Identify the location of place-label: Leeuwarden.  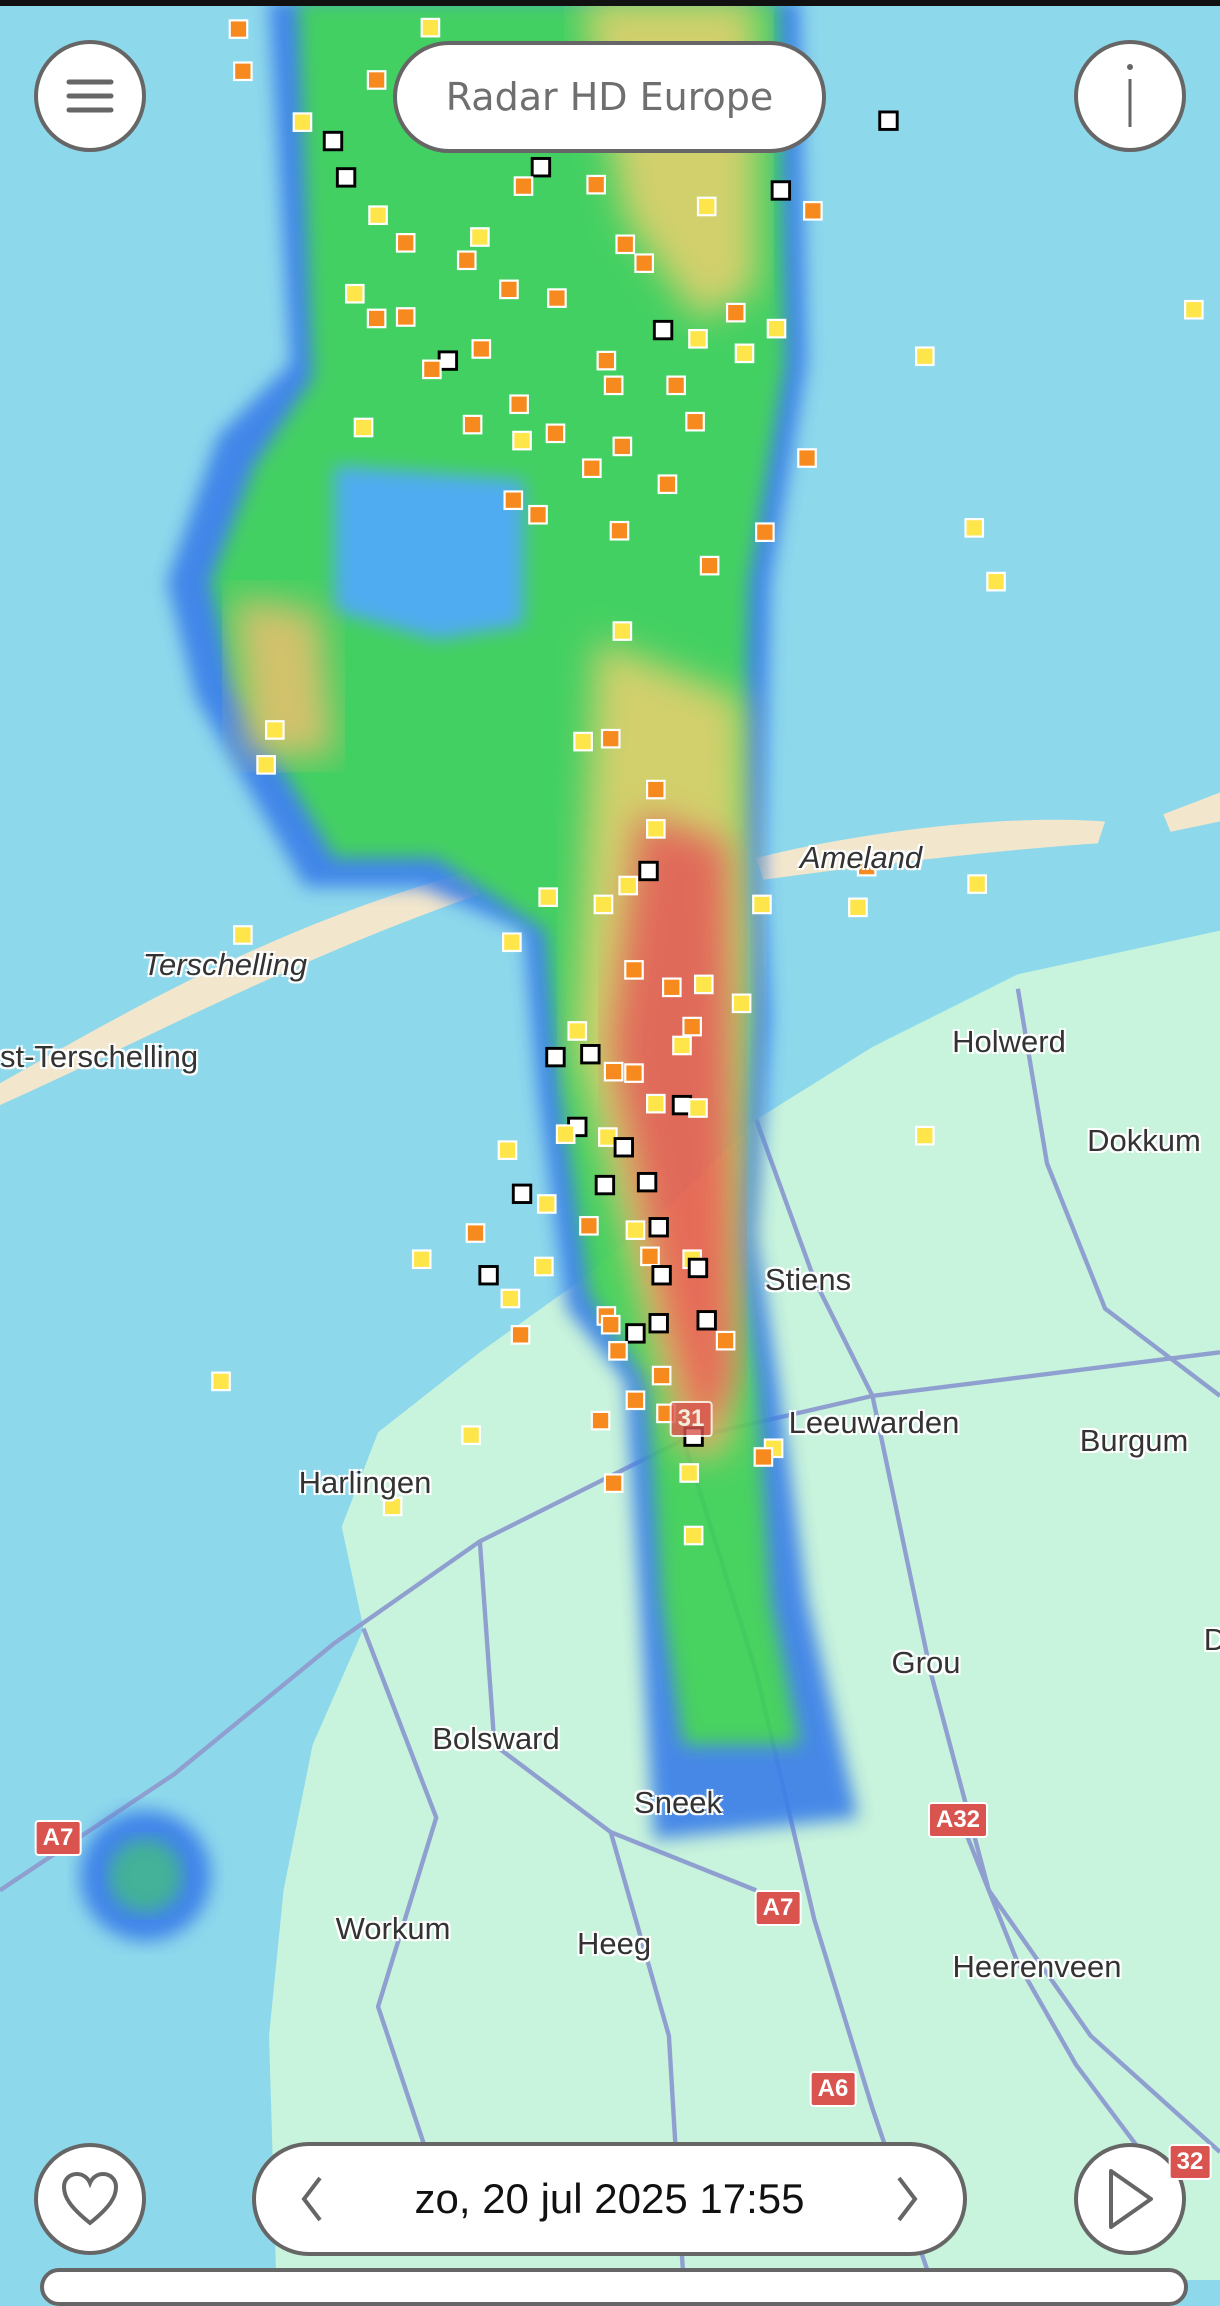
(874, 1422).